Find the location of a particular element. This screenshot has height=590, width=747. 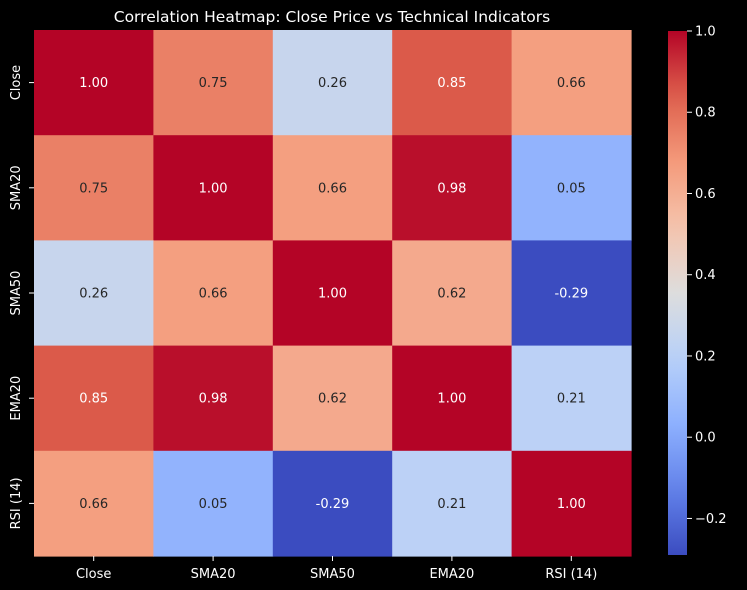

colorbar-tick-label: 1.0 is located at coordinates (705, 32).